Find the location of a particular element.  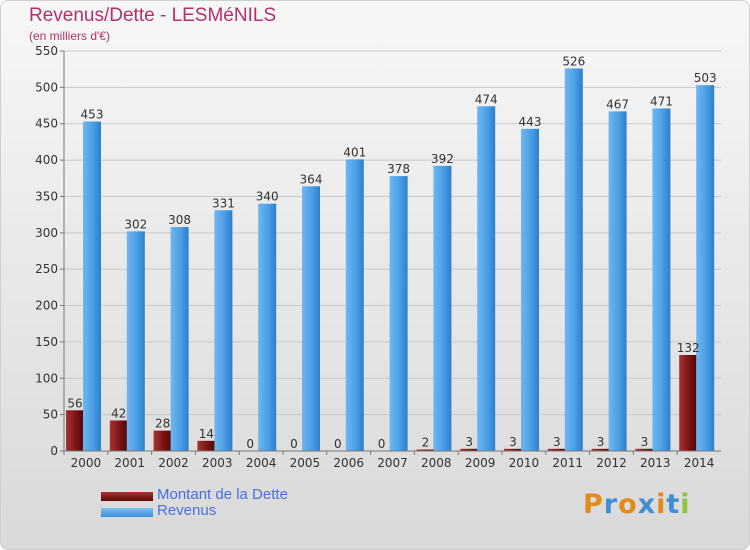

y-tick-label: 450 is located at coordinates (46, 124).